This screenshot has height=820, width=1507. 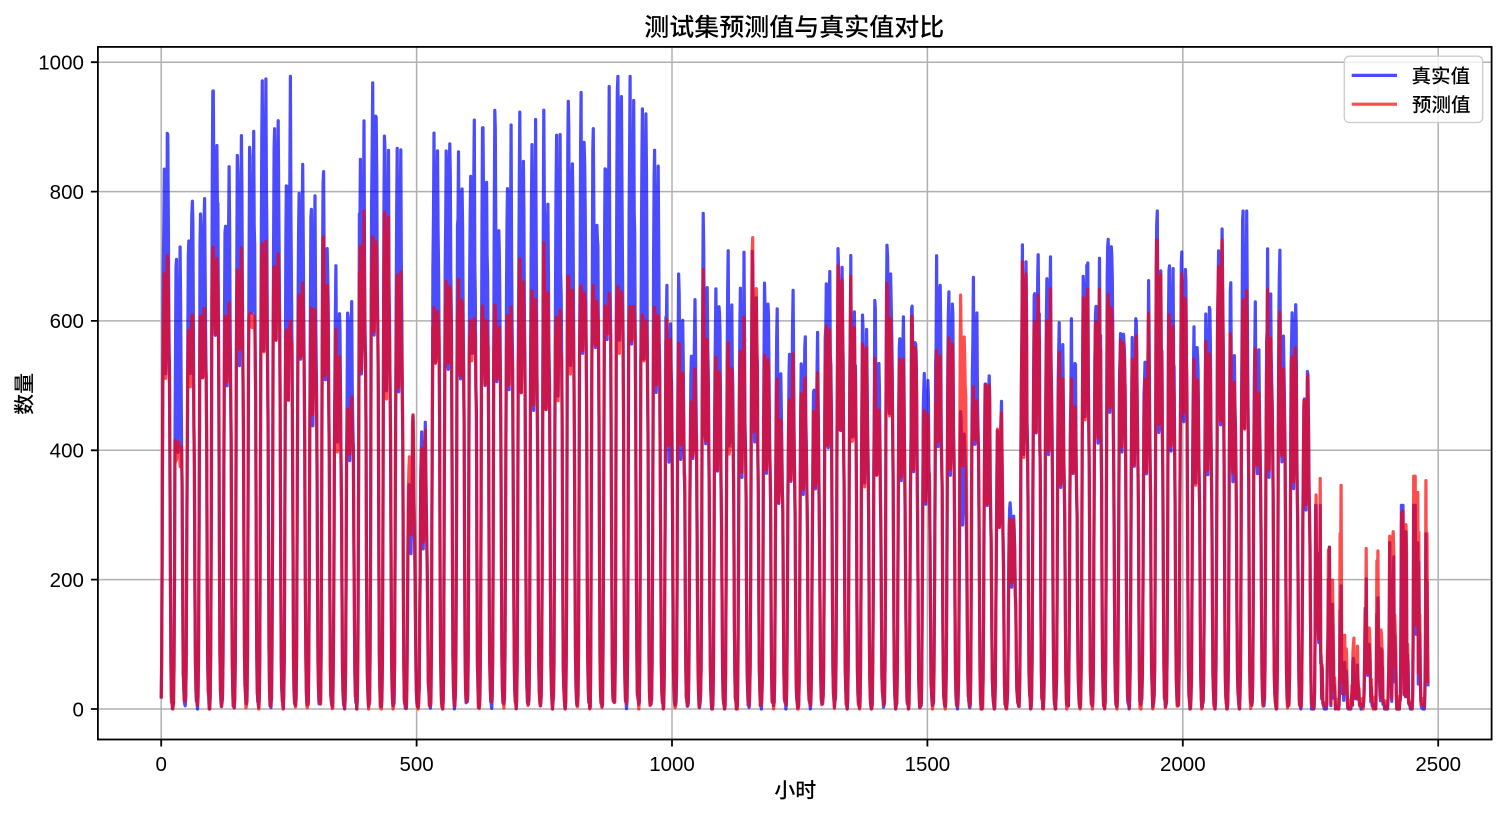 I want to click on svg-text: 400, so click(x=67, y=451).